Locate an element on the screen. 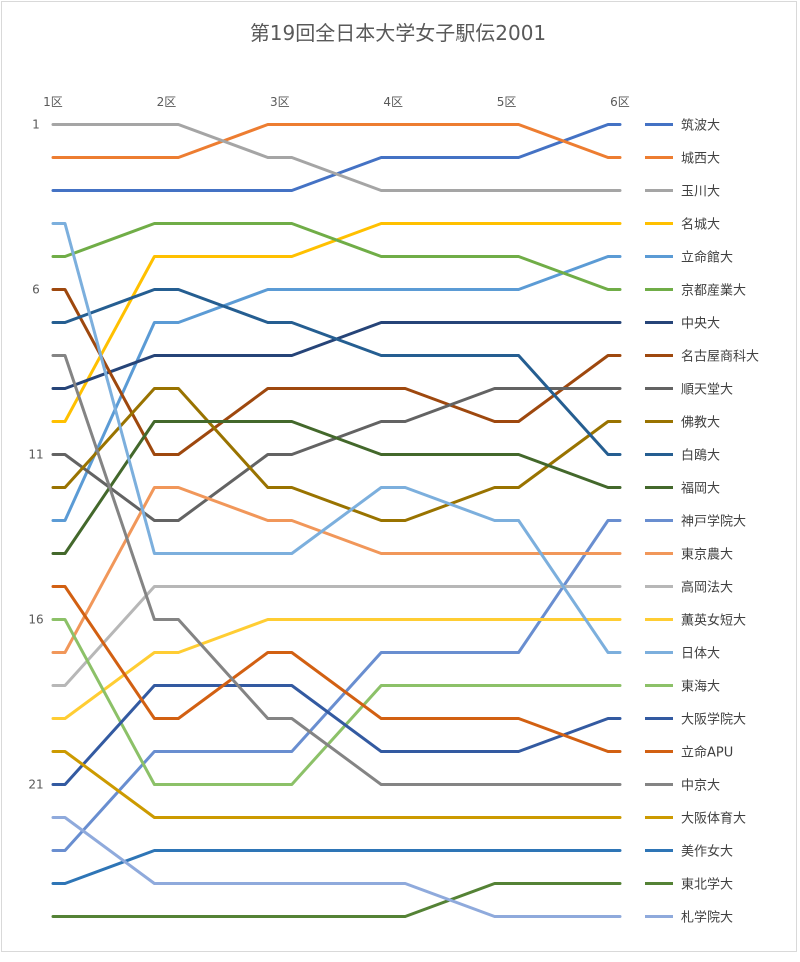  legend-label: 立命APU is located at coordinates (707, 753).